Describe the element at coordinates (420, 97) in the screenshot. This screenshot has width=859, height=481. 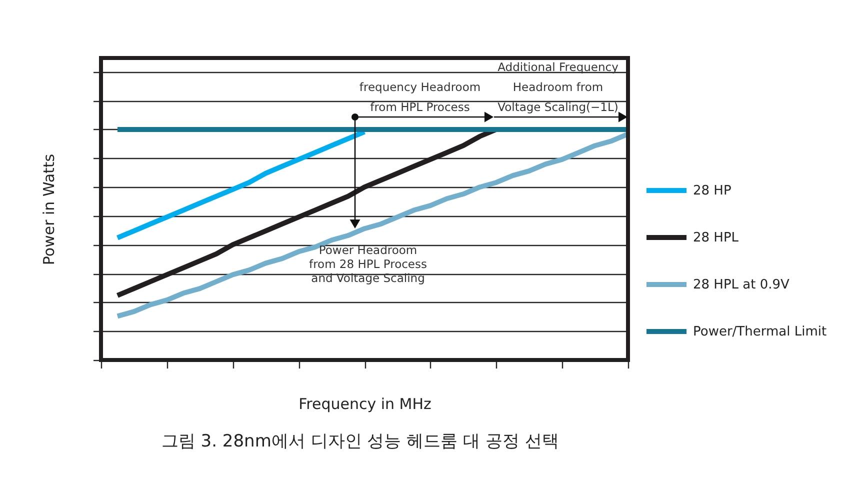
I see `text: frequency Headroom from HPL Process` at that location.